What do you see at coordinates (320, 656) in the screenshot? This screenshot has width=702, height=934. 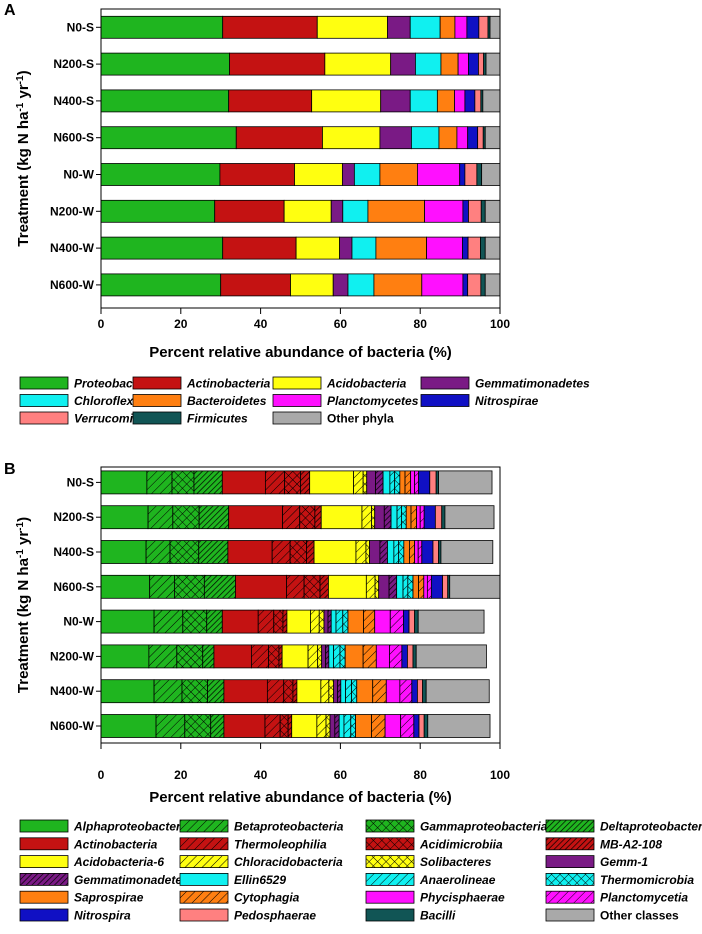 I see `bar-segment-solibacteres-n200-w` at bounding box center [320, 656].